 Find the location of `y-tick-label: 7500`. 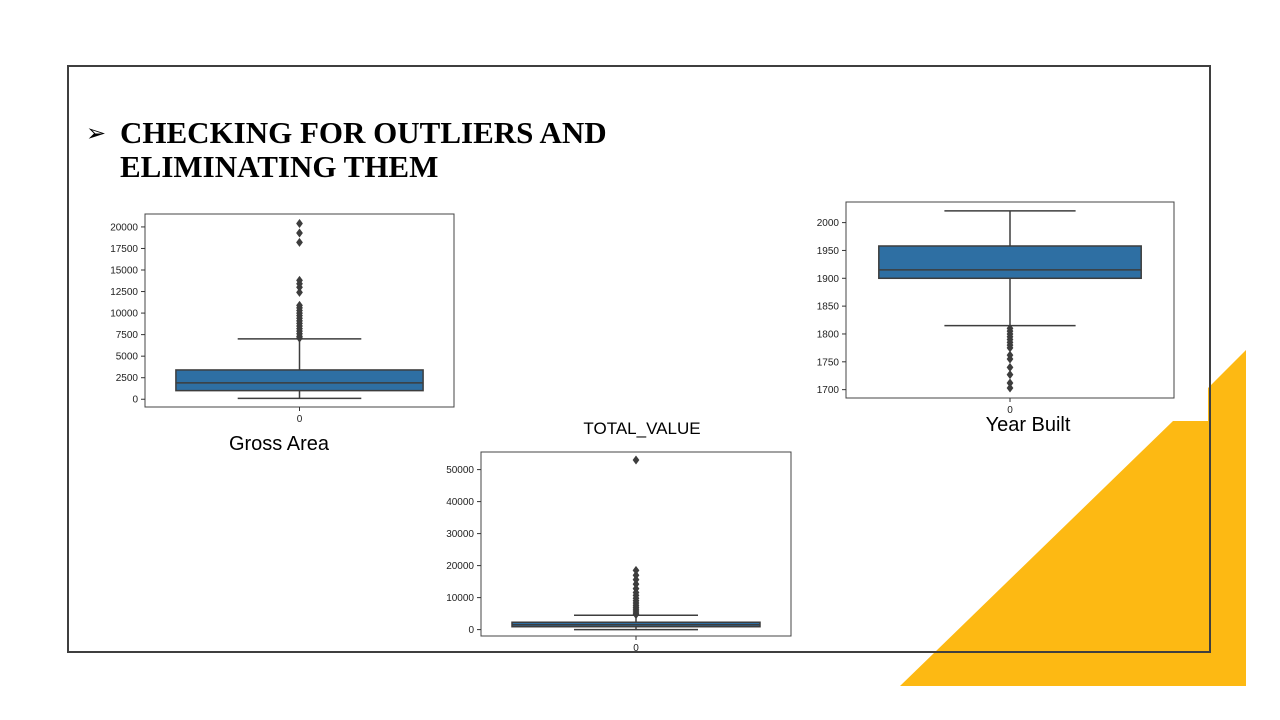

y-tick-label: 7500 is located at coordinates (127, 335).